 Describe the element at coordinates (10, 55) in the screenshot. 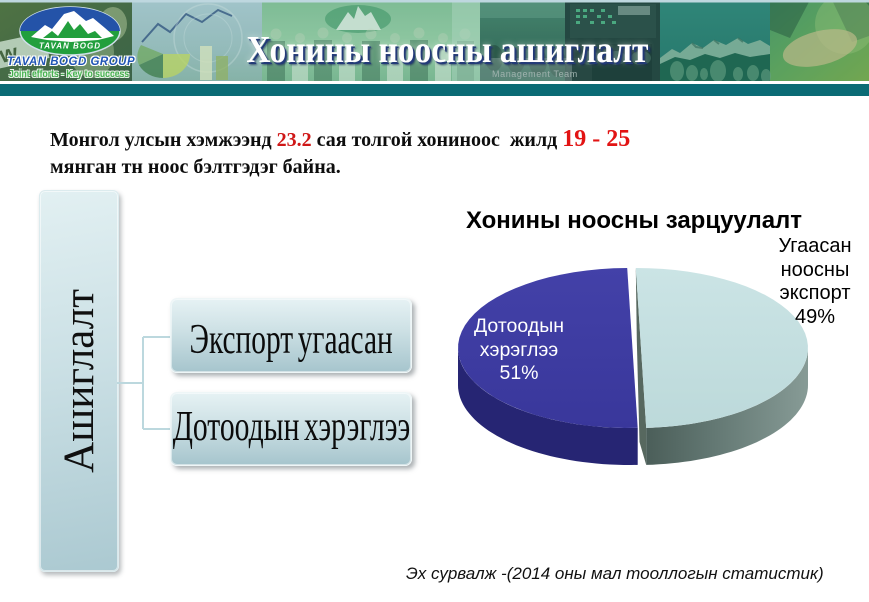

I see `svg-text: ww` at that location.